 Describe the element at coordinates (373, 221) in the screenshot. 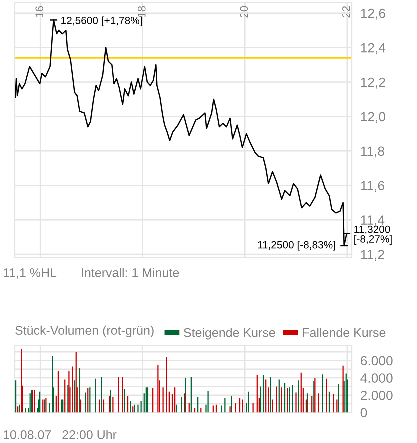

I see `y-tick-label: 11,4` at that location.